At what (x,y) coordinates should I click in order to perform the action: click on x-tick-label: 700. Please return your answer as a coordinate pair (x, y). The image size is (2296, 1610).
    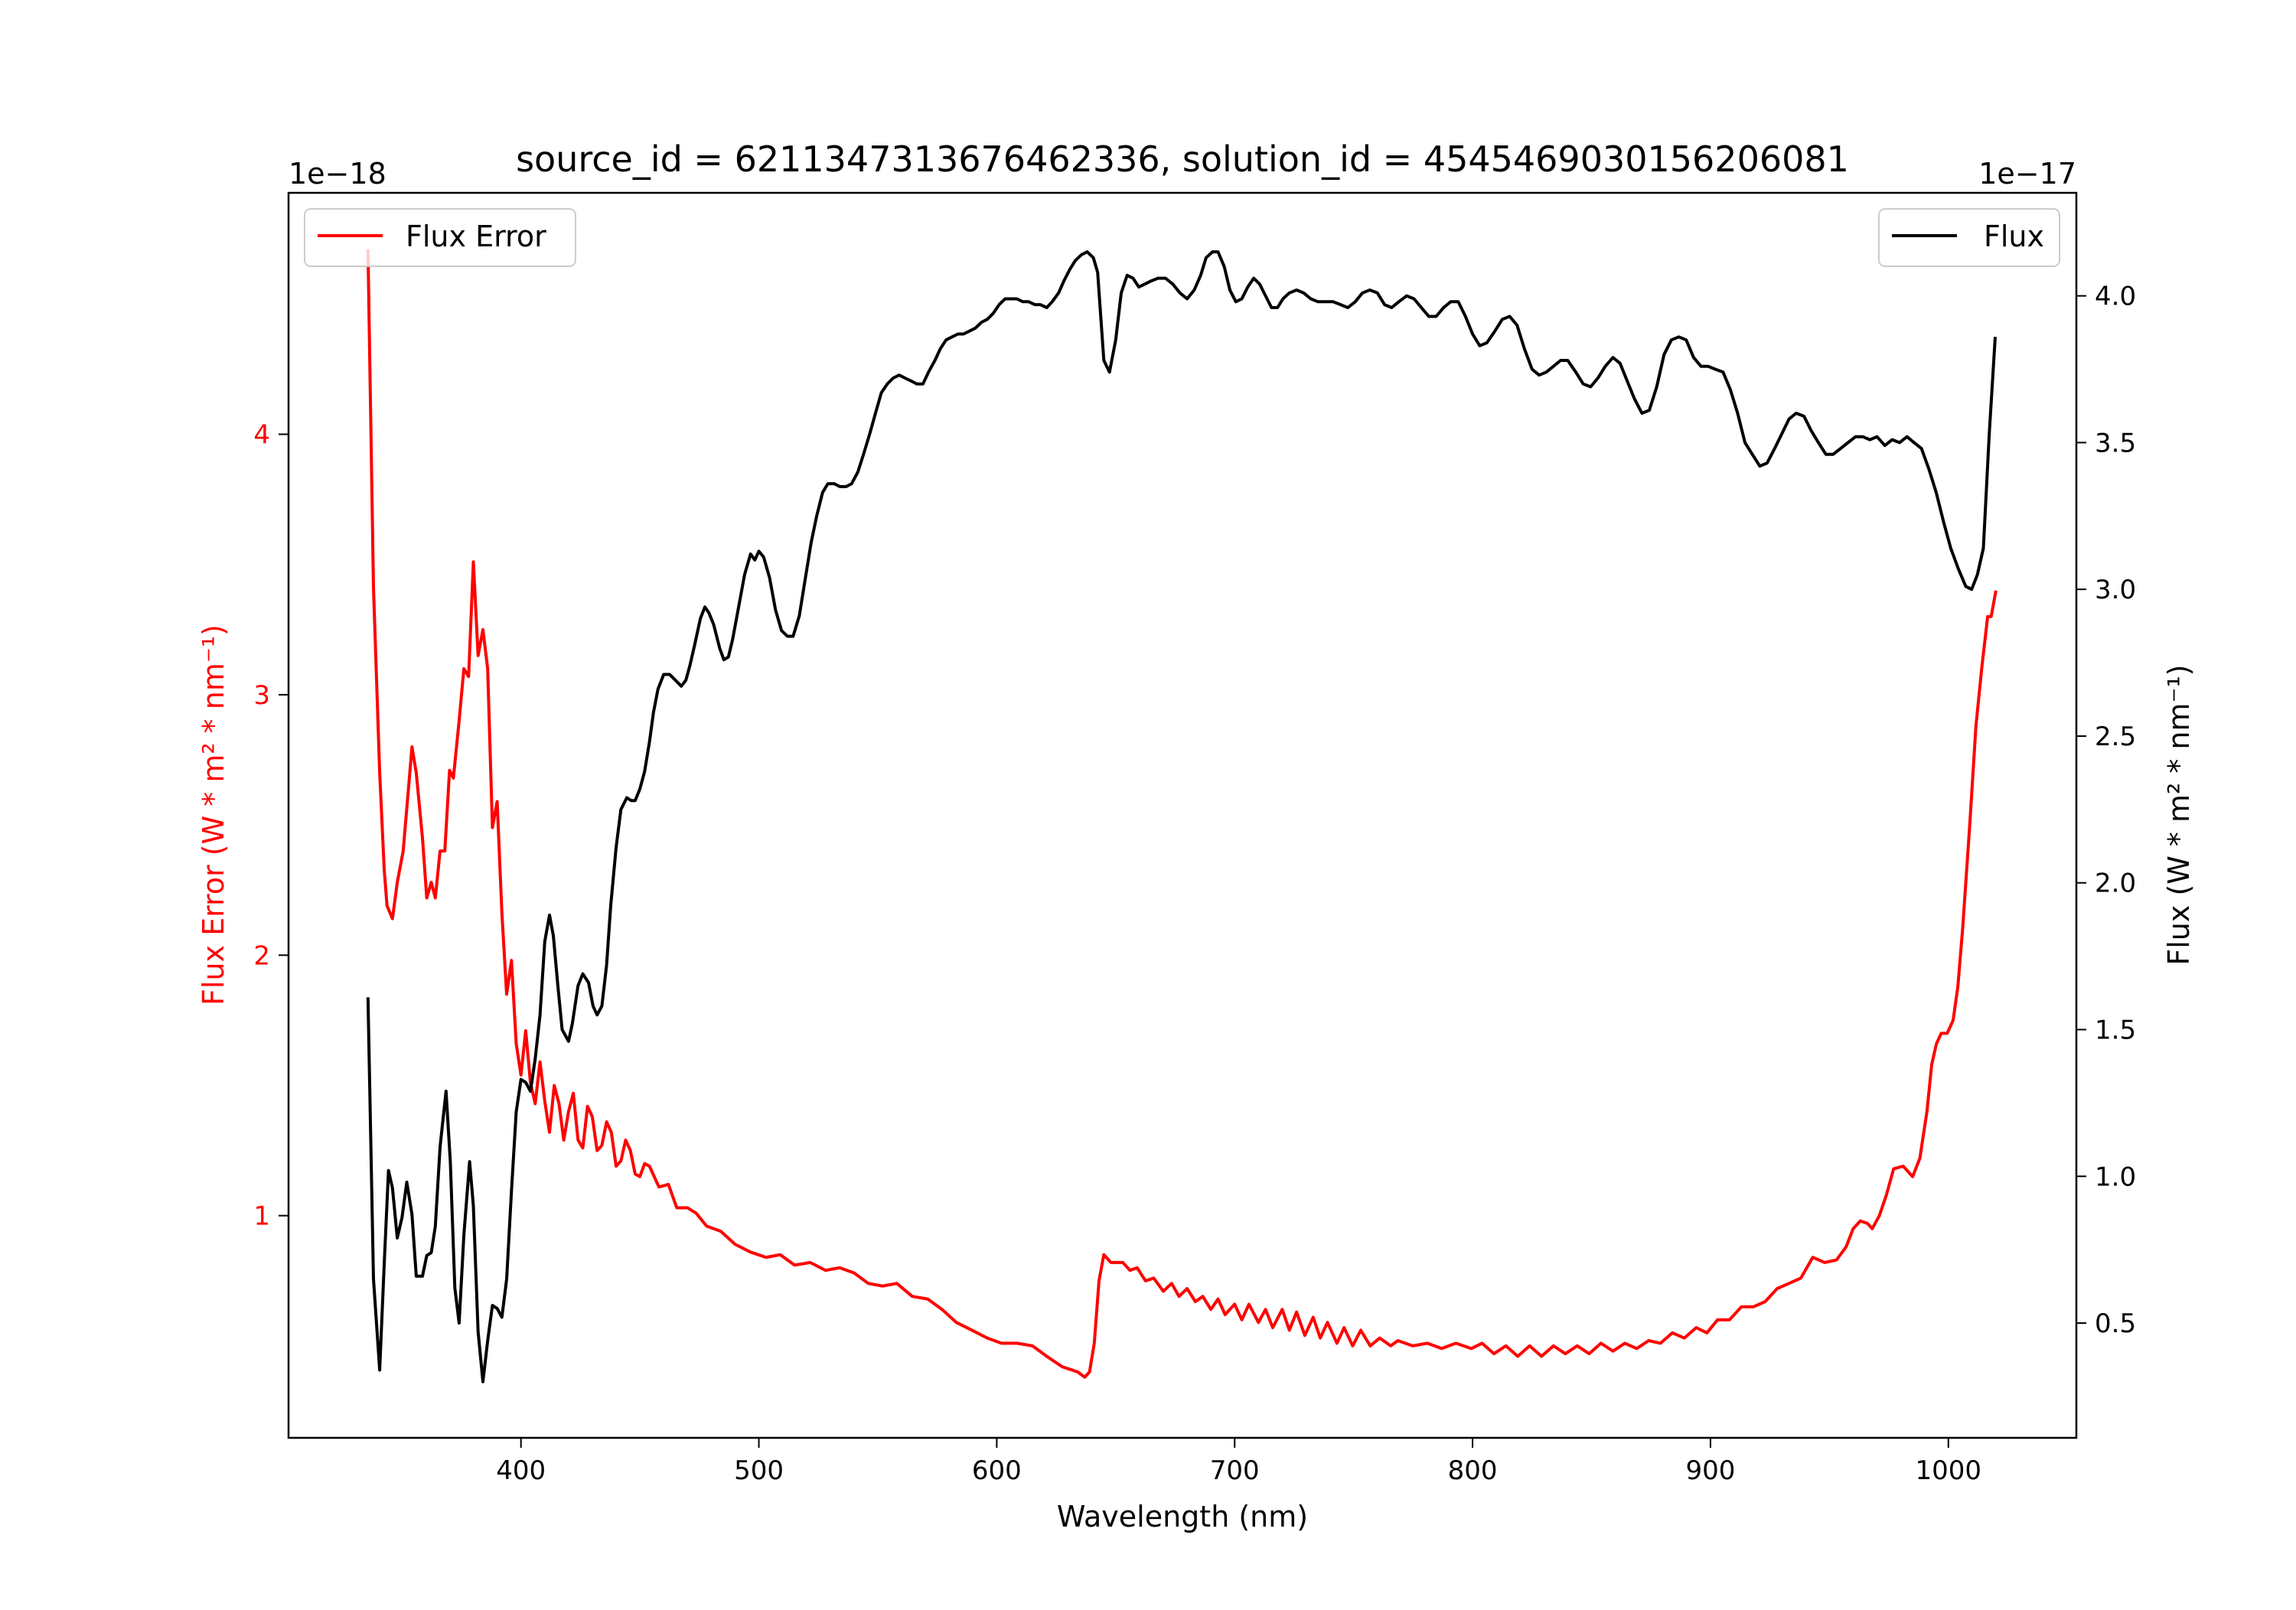
    Looking at the image, I should click on (1235, 1471).